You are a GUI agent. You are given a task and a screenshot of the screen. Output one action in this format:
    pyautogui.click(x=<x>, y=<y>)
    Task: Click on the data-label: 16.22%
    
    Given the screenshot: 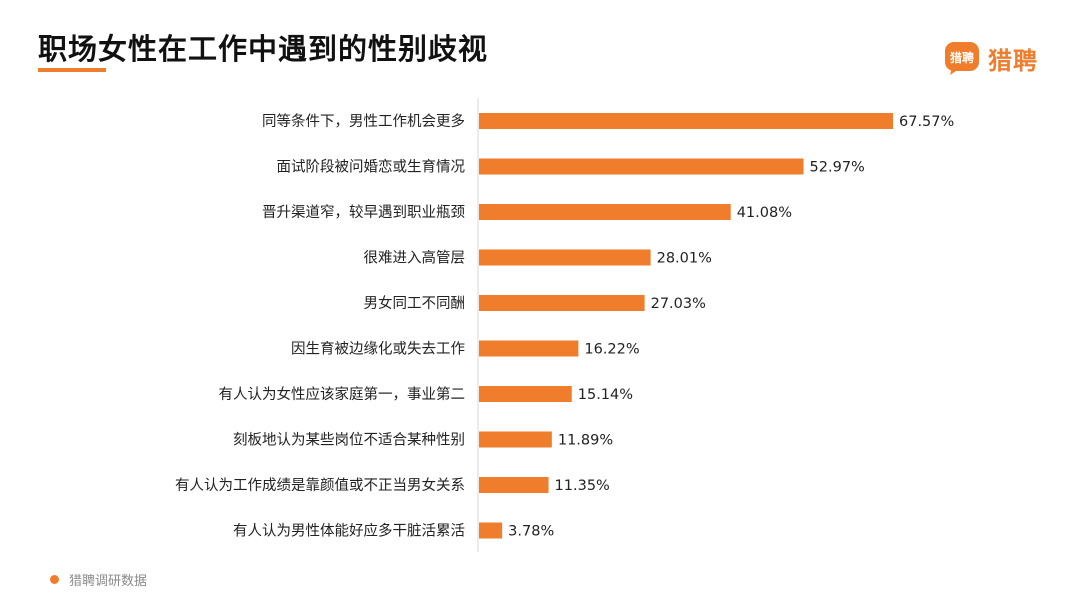 What is the action you would take?
    pyautogui.click(x=611, y=350)
    